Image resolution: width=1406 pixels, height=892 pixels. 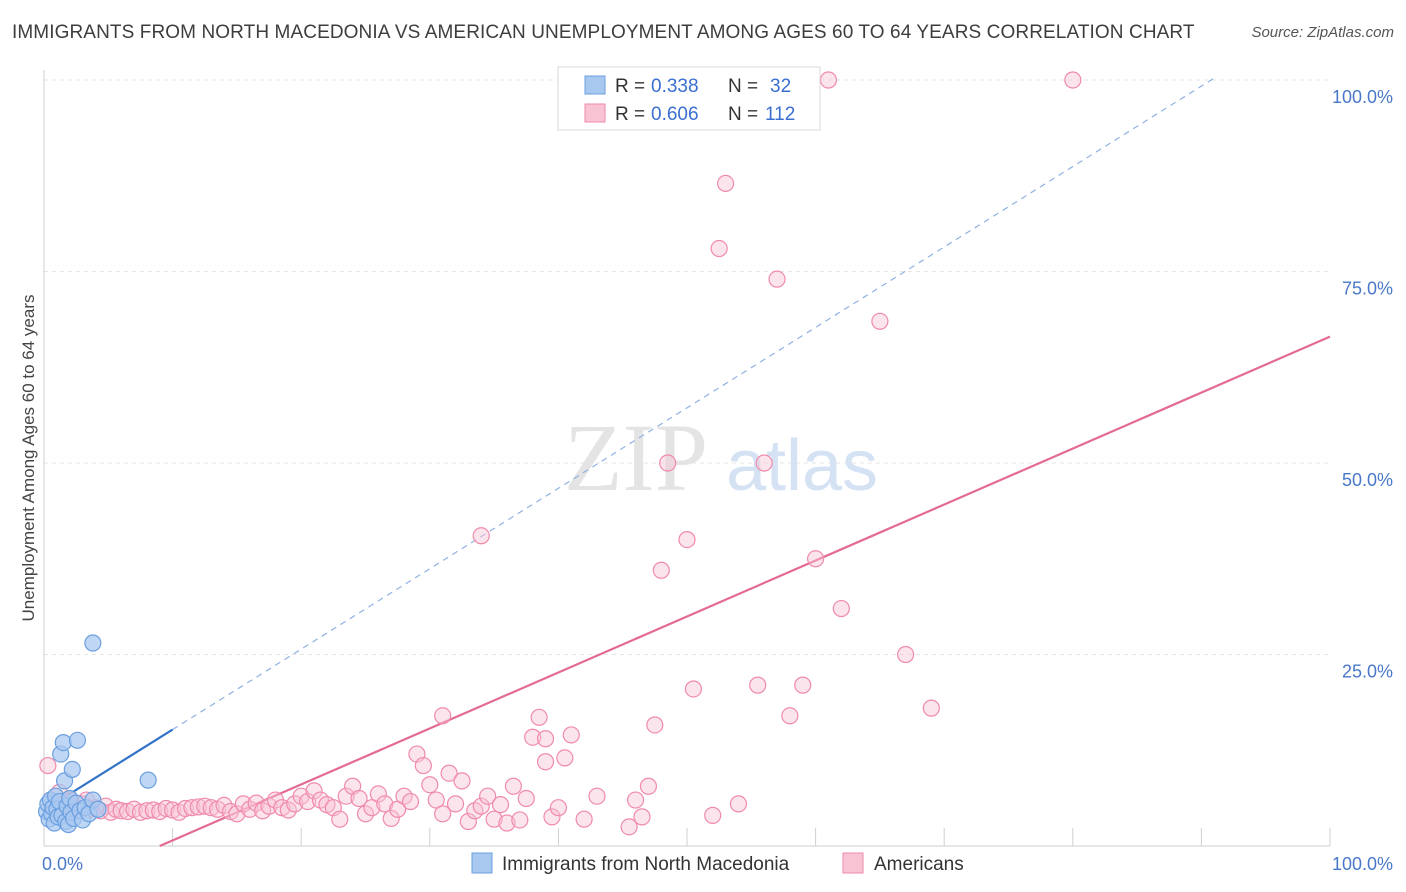 What do you see at coordinates (780, 114) in the screenshot?
I see `legend-n-value-2: 112` at bounding box center [780, 114].